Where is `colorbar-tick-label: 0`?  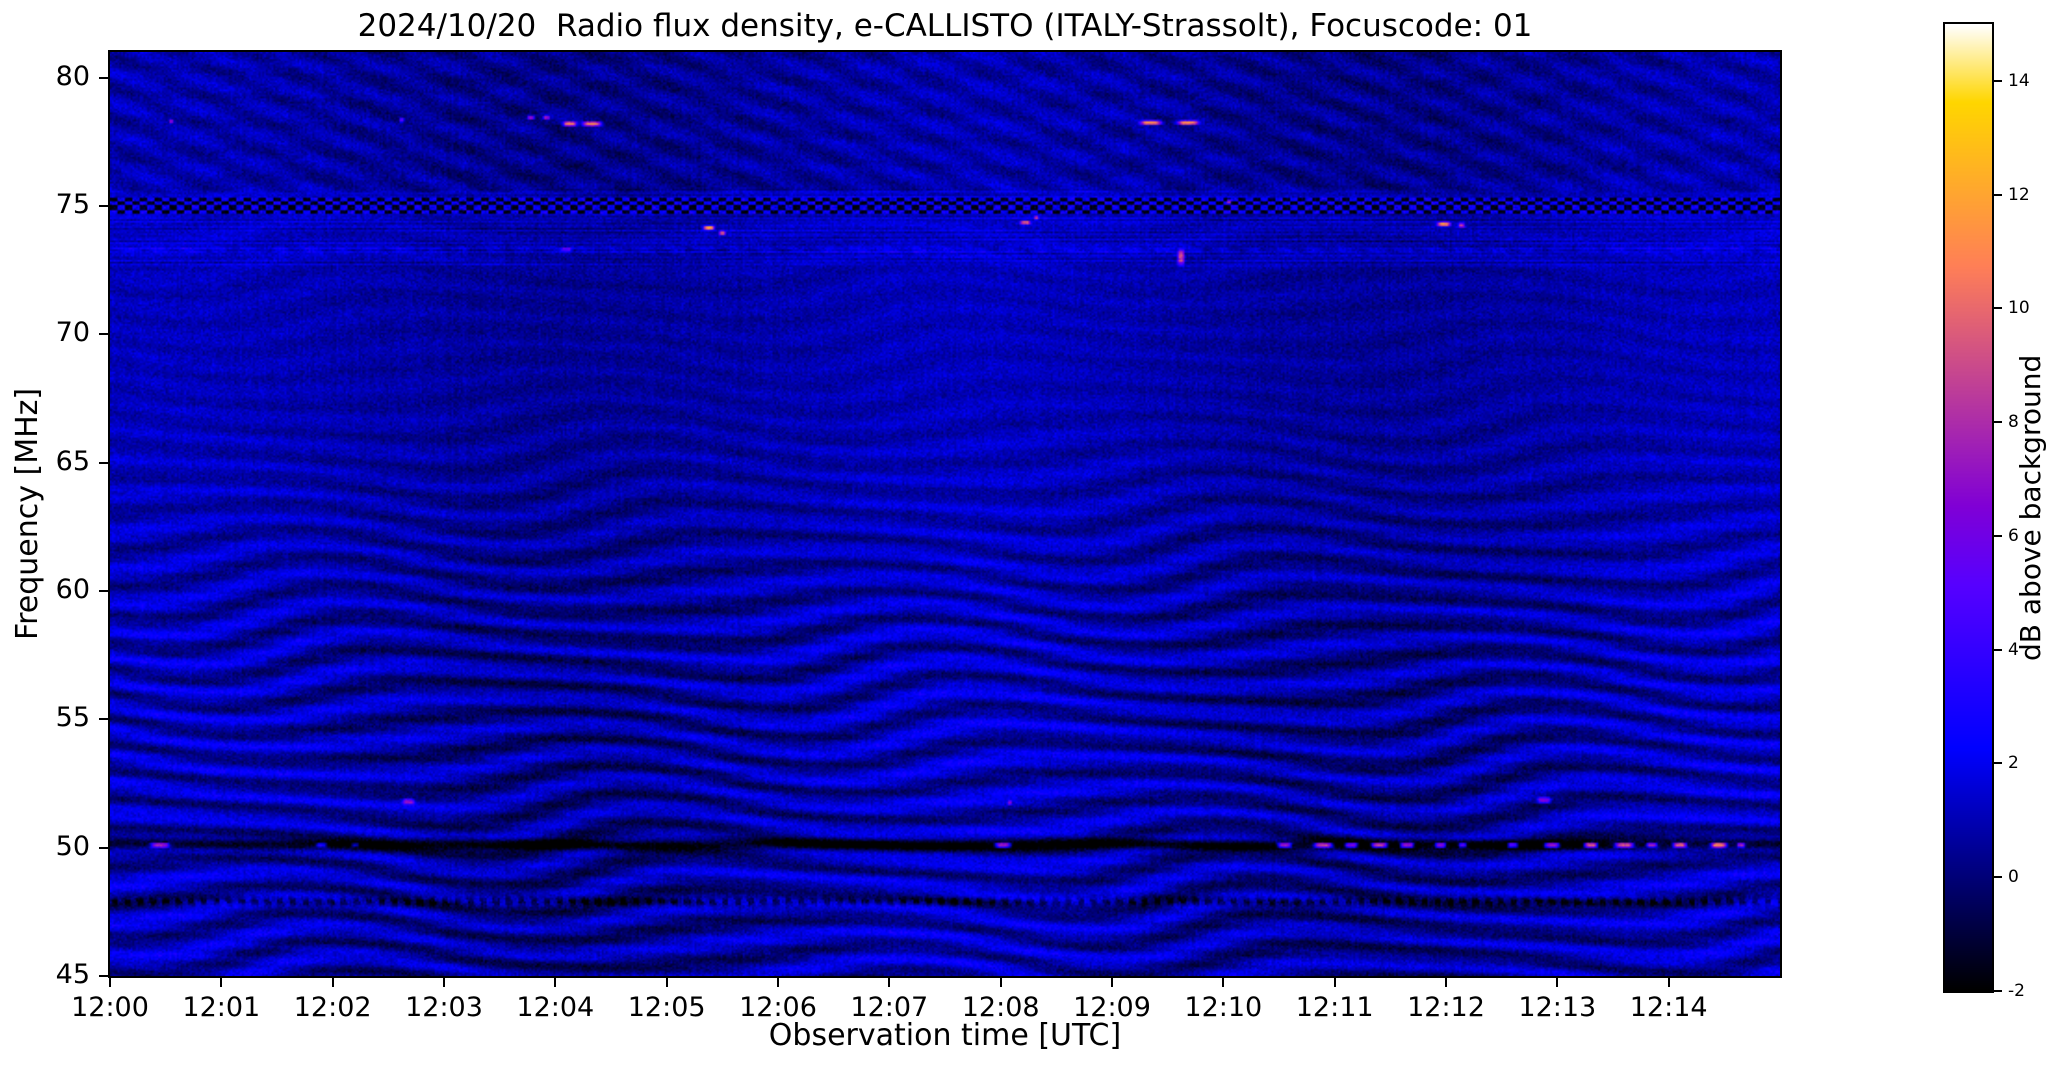 colorbar-tick-label: 0 is located at coordinates (2013, 877).